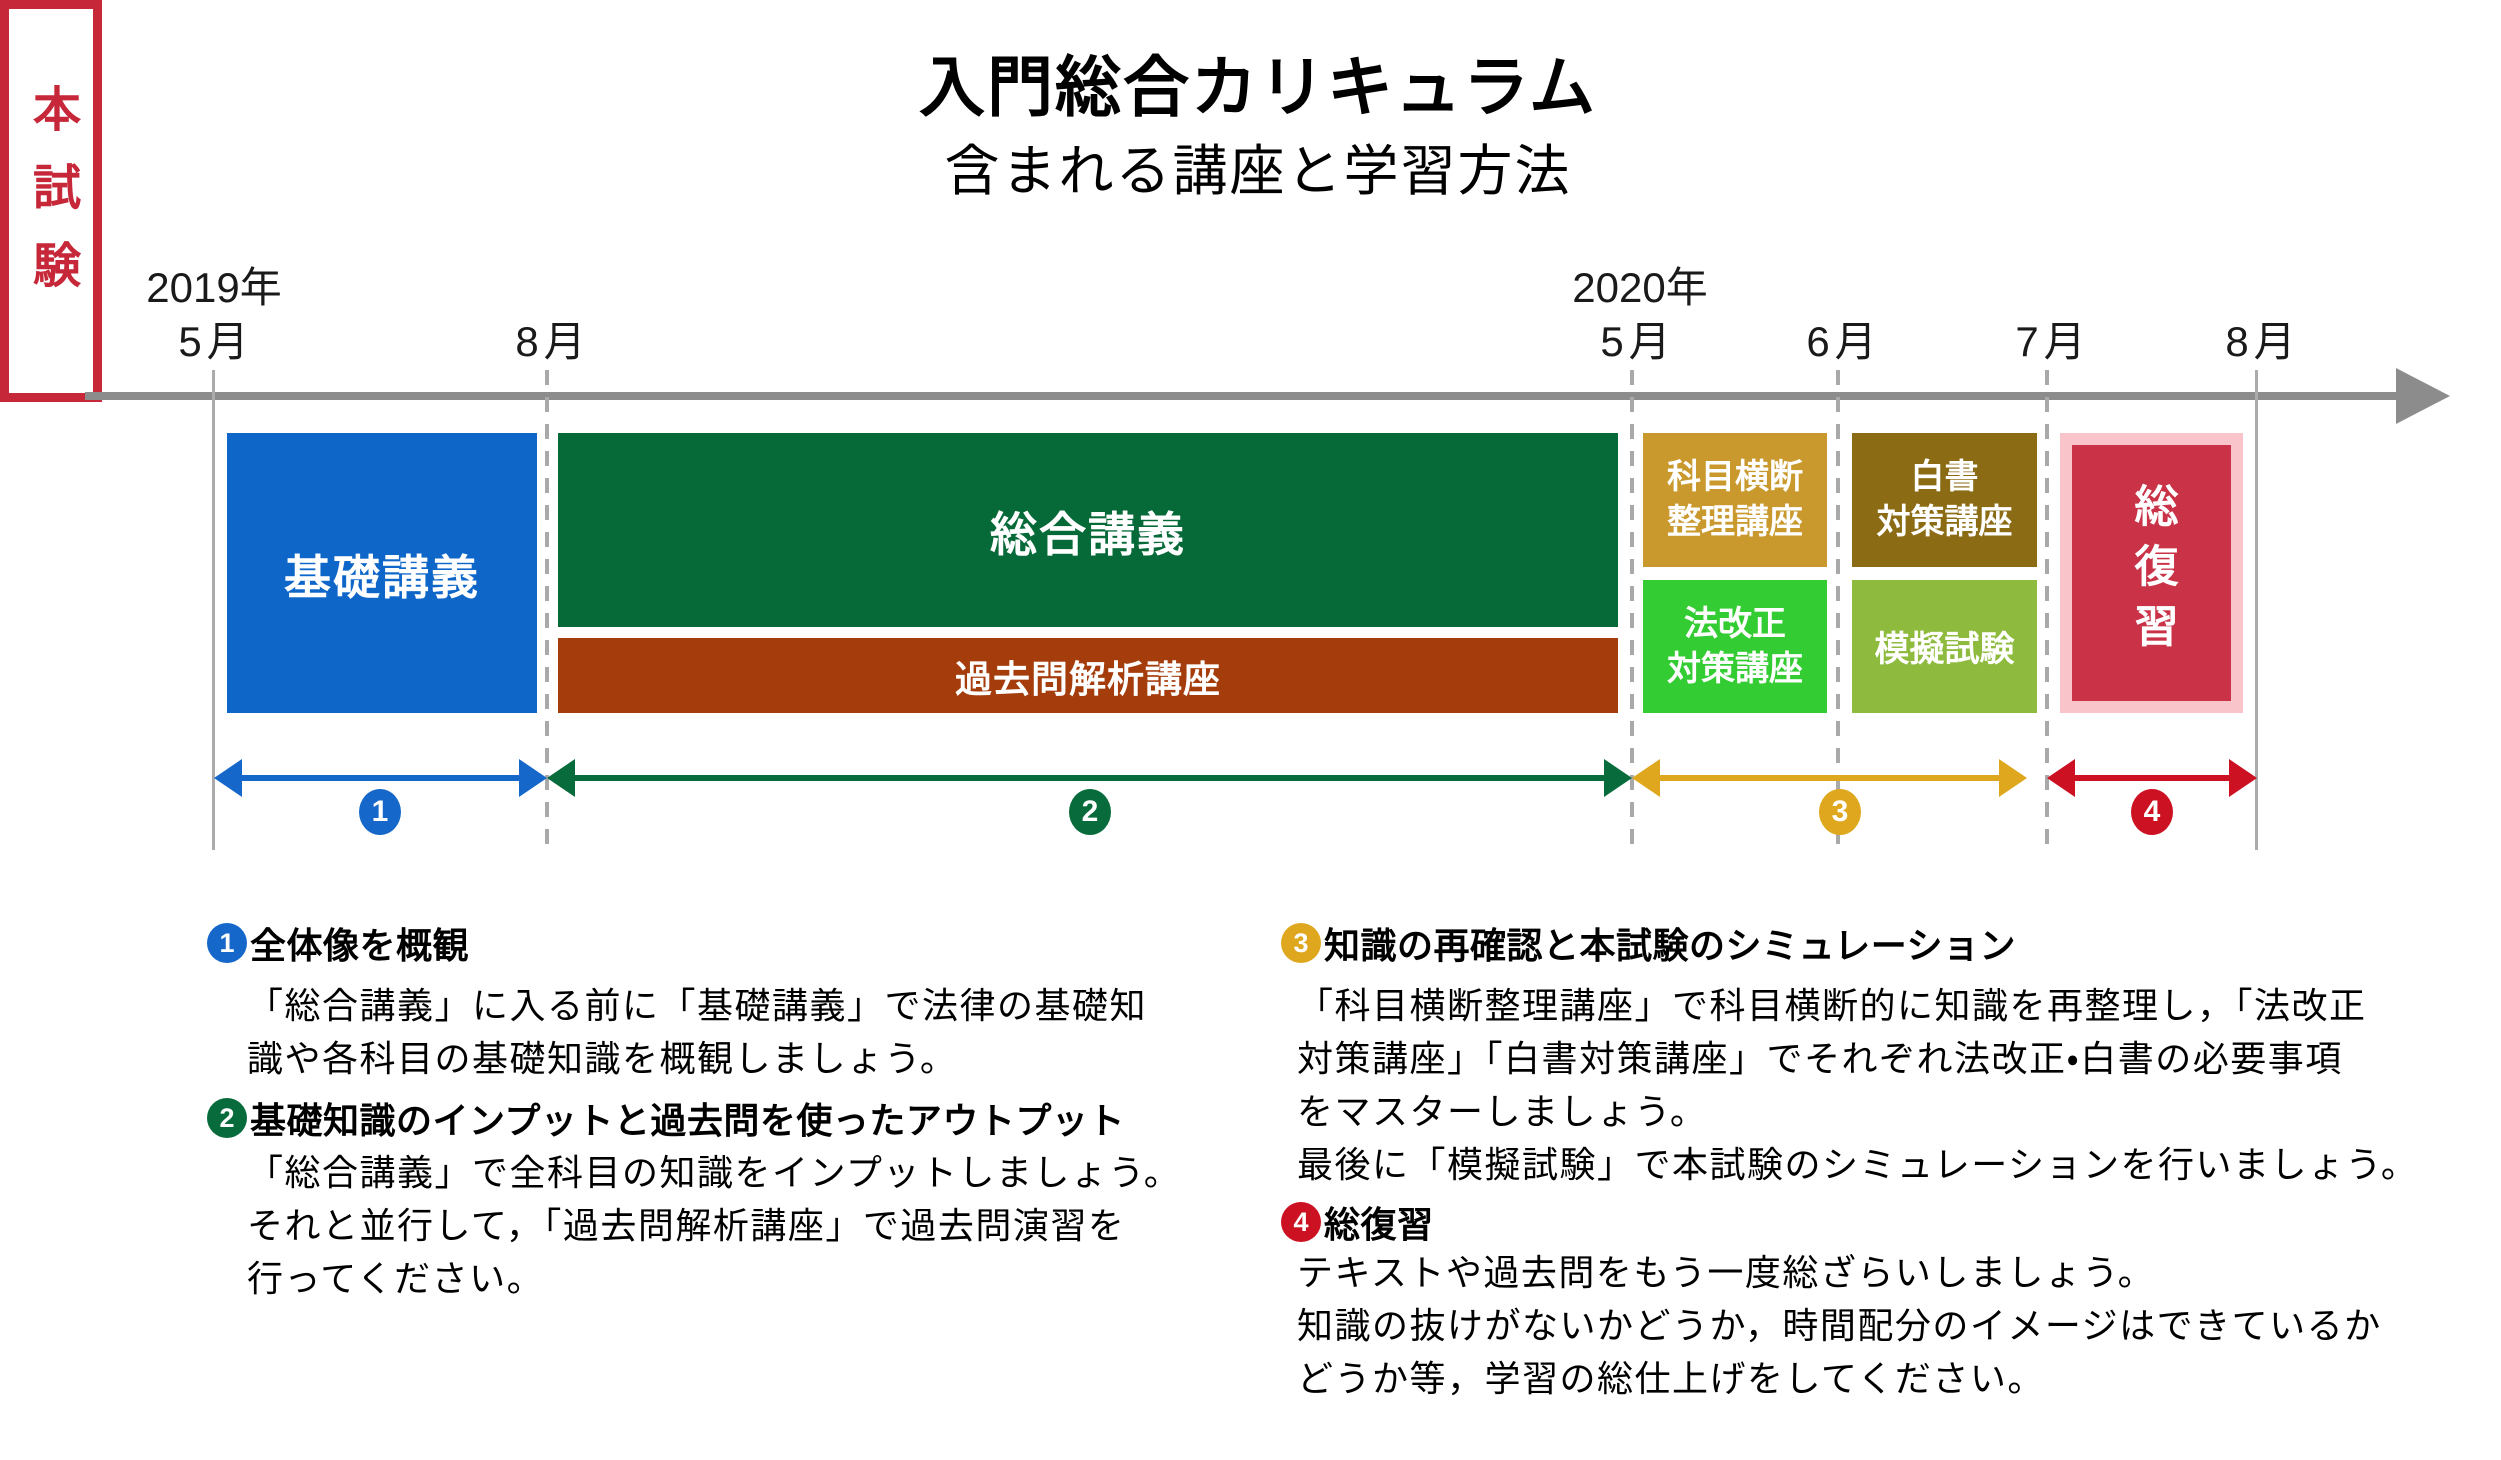  What do you see at coordinates (533, 778) in the screenshot?
I see `phase1-arrowhead-right-icon` at bounding box center [533, 778].